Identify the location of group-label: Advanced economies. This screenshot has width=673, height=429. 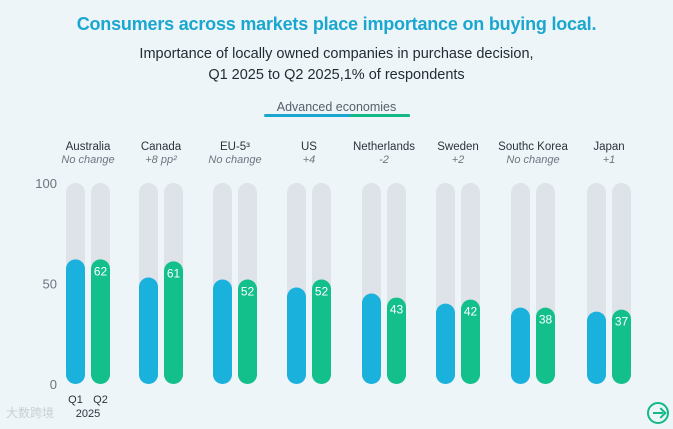
(336, 107).